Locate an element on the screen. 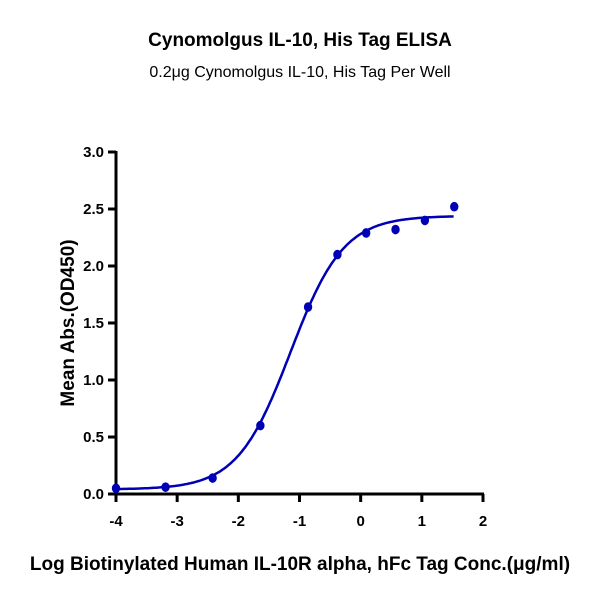  chart-subtitle: 0.2μg Cynomolgus IL-10, His Tag Per Well is located at coordinates (300, 72).